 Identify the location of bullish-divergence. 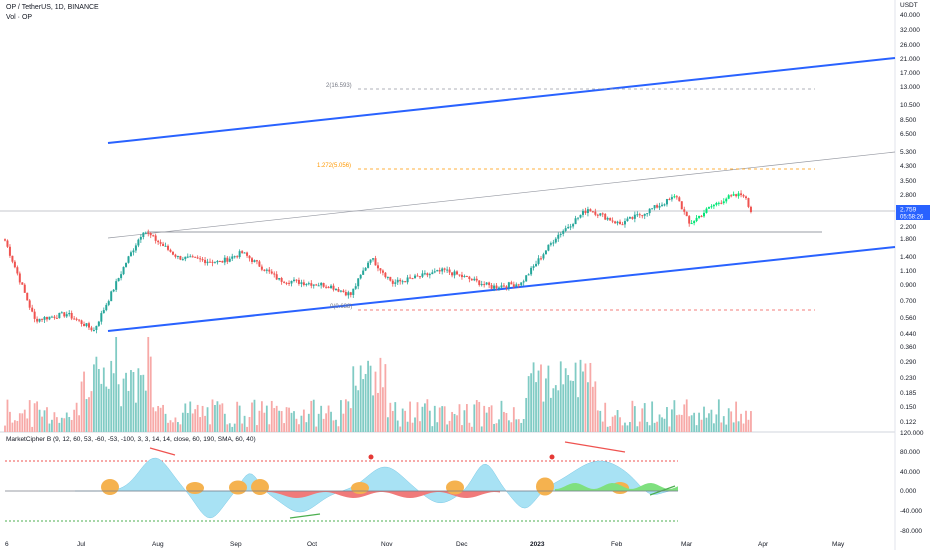
(662, 490).